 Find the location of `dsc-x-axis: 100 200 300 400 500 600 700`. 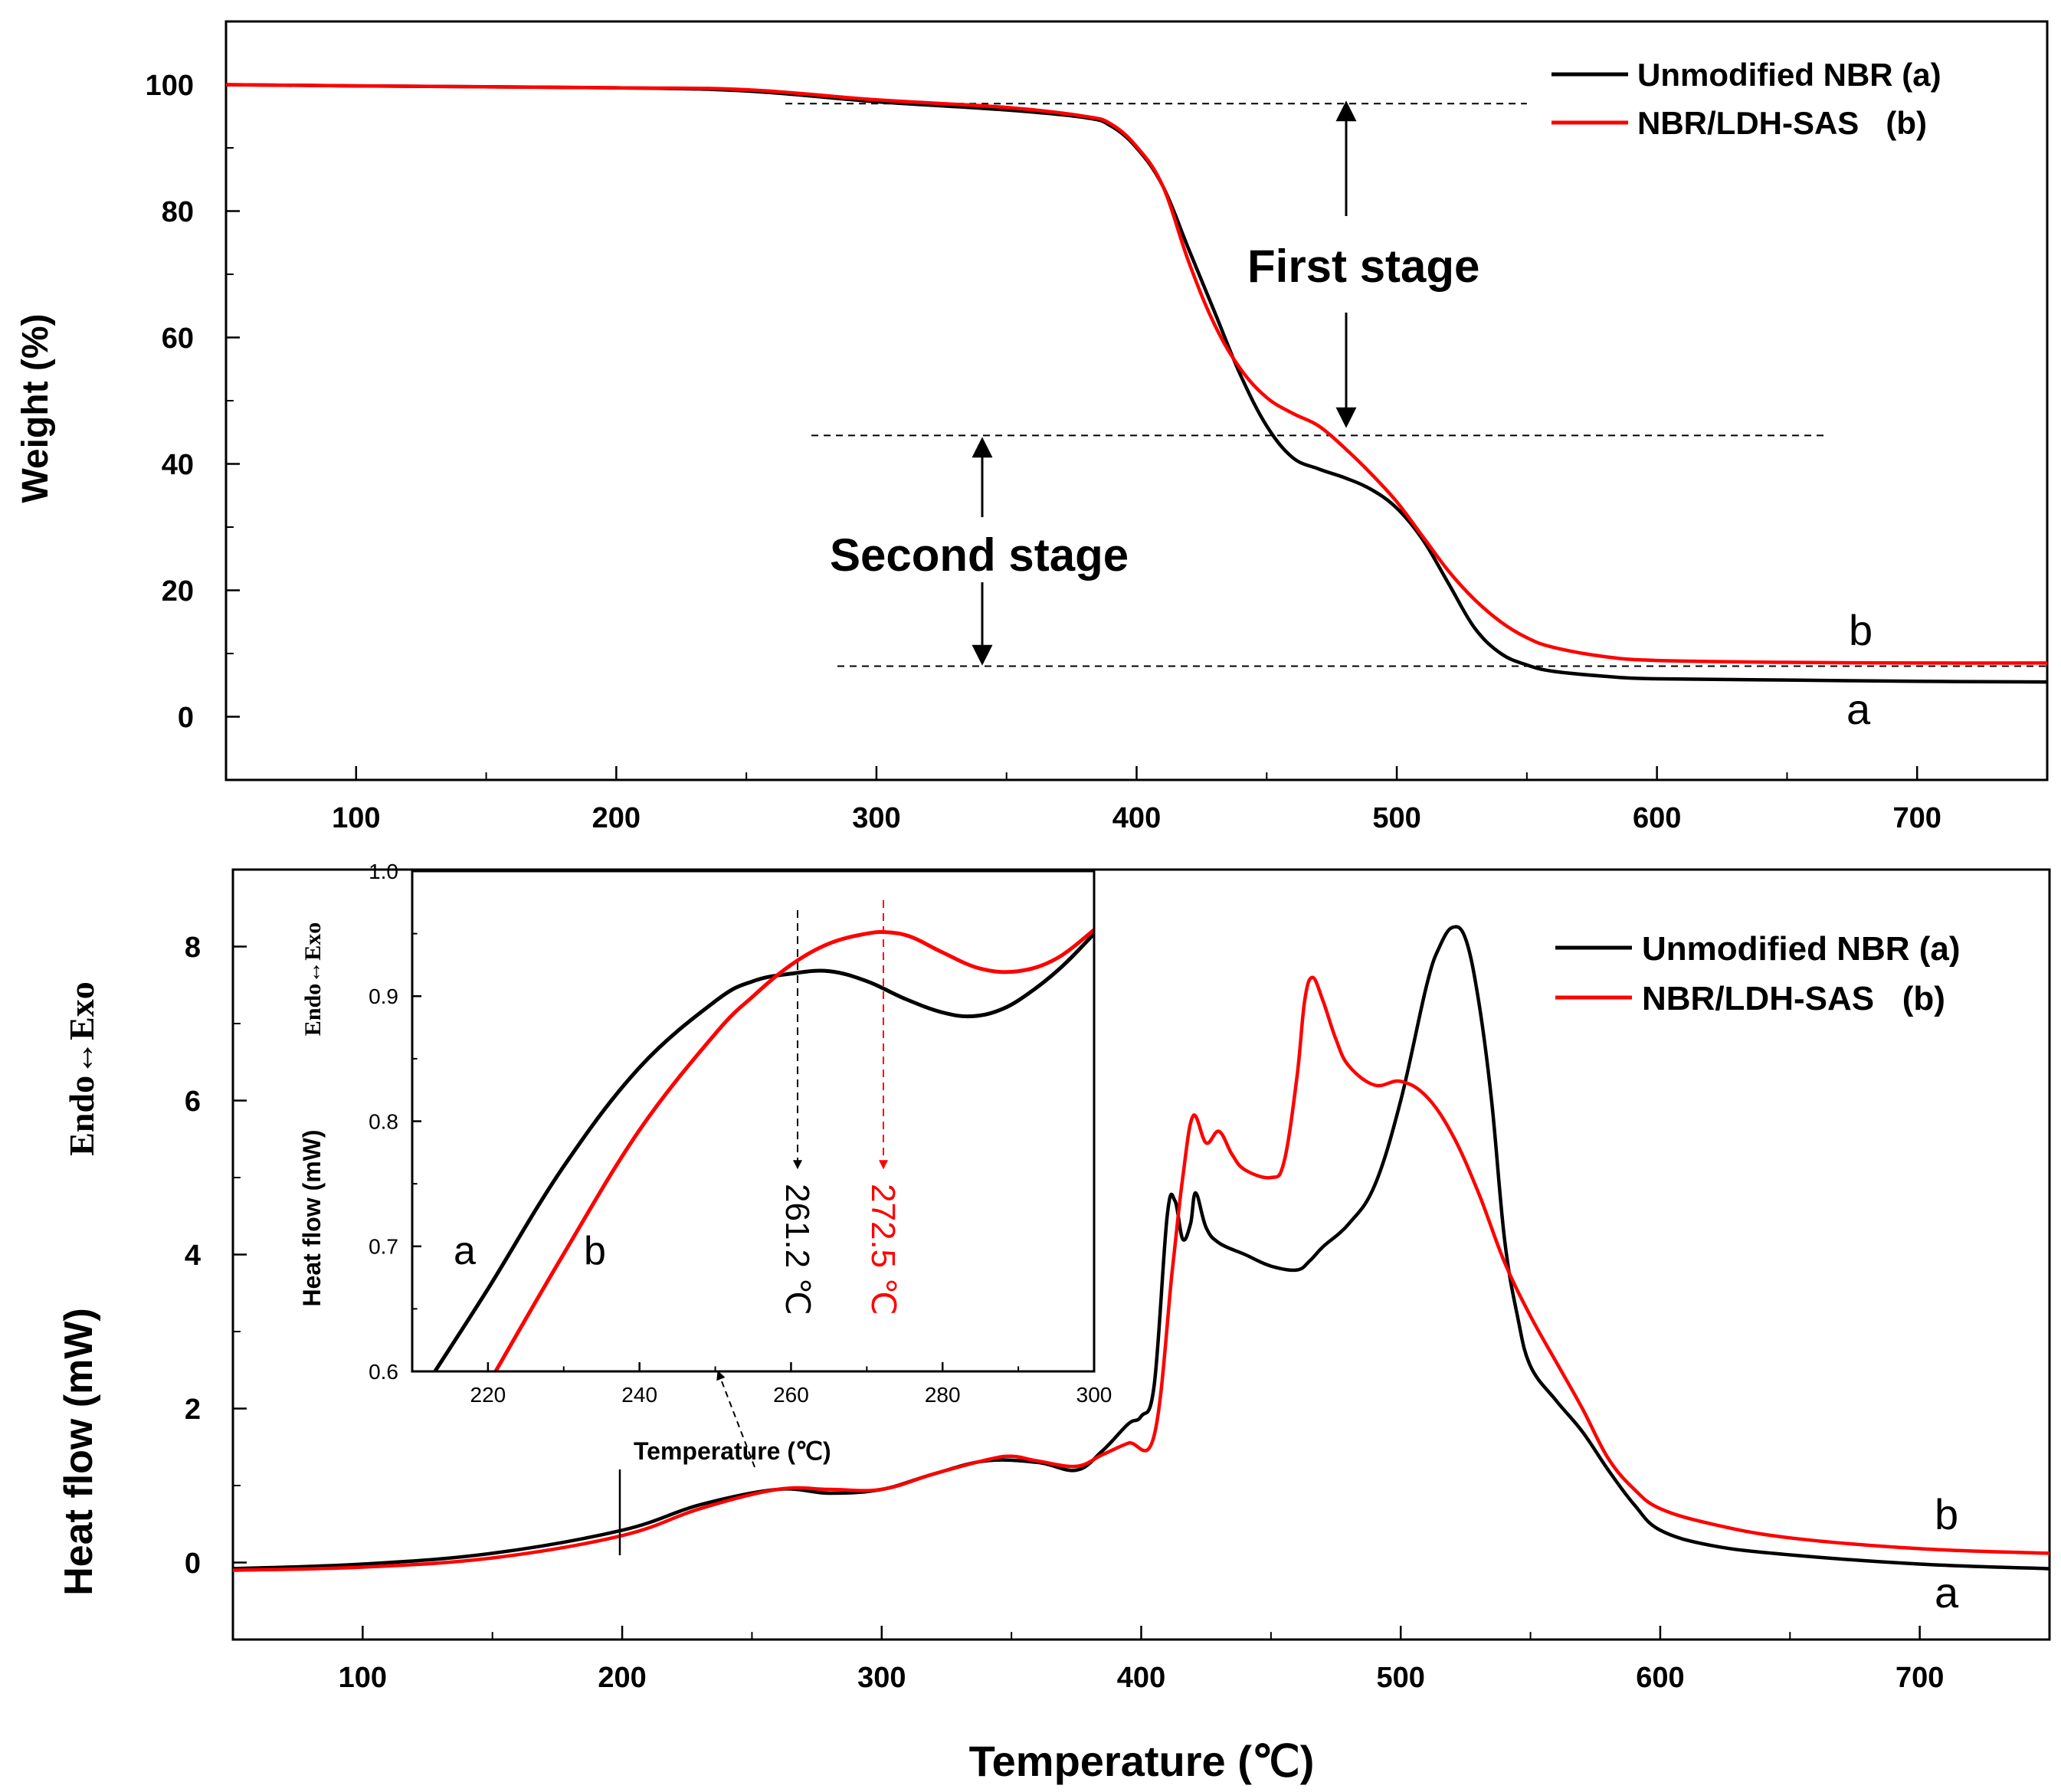

dsc-x-axis: 100 200 300 400 500 600 700 is located at coordinates (1141, 1660).